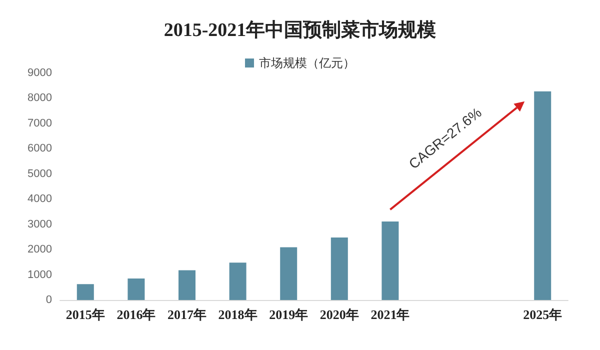  What do you see at coordinates (85, 314) in the screenshot?
I see `x-tick-label: 2015年` at bounding box center [85, 314].